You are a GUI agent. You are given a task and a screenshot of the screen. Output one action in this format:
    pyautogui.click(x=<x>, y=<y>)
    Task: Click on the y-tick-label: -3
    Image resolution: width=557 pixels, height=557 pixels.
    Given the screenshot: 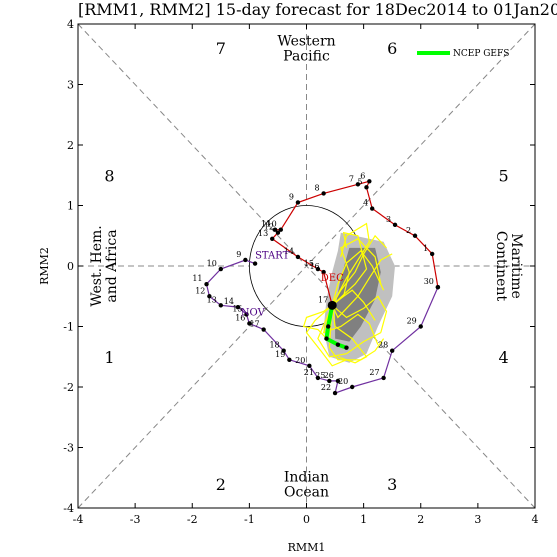 What is the action you would take?
    pyautogui.click(x=68, y=448)
    